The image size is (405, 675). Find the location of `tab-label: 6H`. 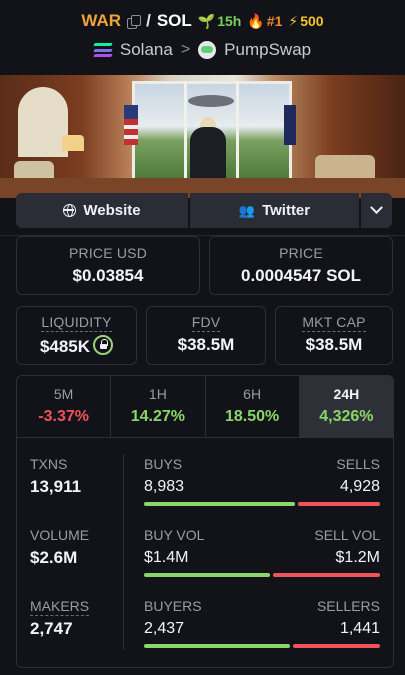

tab-label: 6H is located at coordinates (252, 394).